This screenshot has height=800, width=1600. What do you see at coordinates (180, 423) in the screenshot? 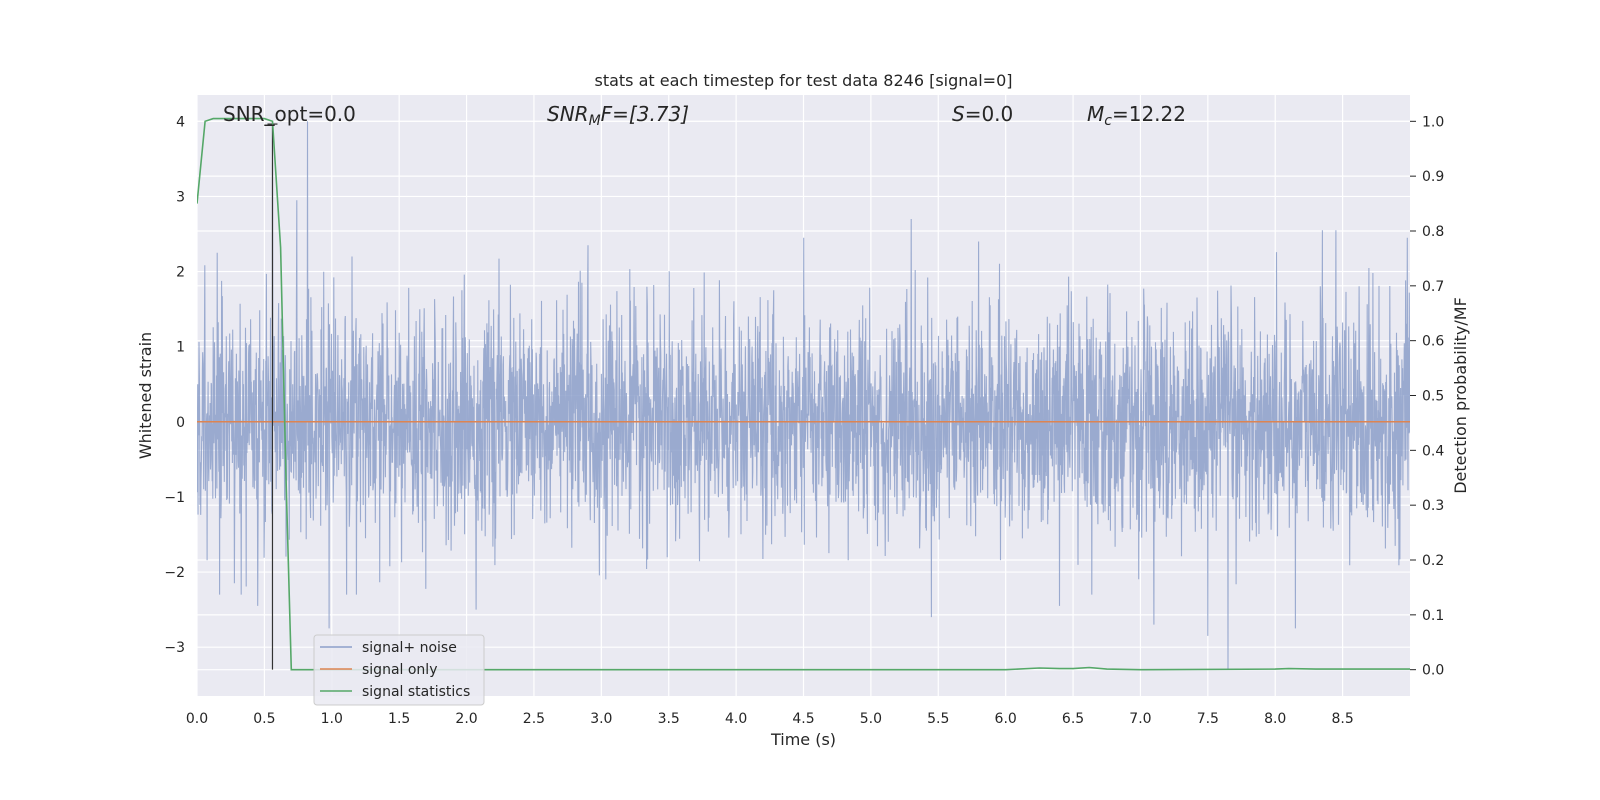
I see `y-left-tick-label: 0` at bounding box center [180, 423].